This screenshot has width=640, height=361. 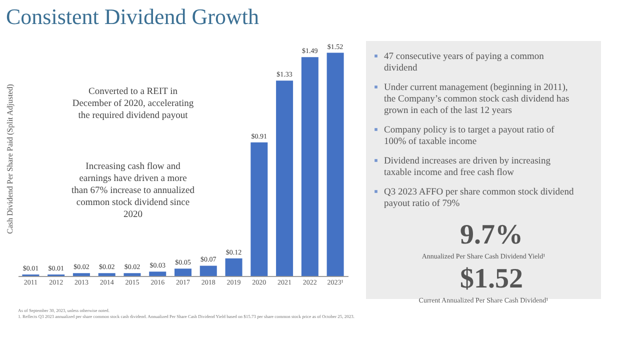 What do you see at coordinates (470, 136) in the screenshot?
I see `text: Company policy is to target a payout ratio of 100% of taxable income` at bounding box center [470, 136].